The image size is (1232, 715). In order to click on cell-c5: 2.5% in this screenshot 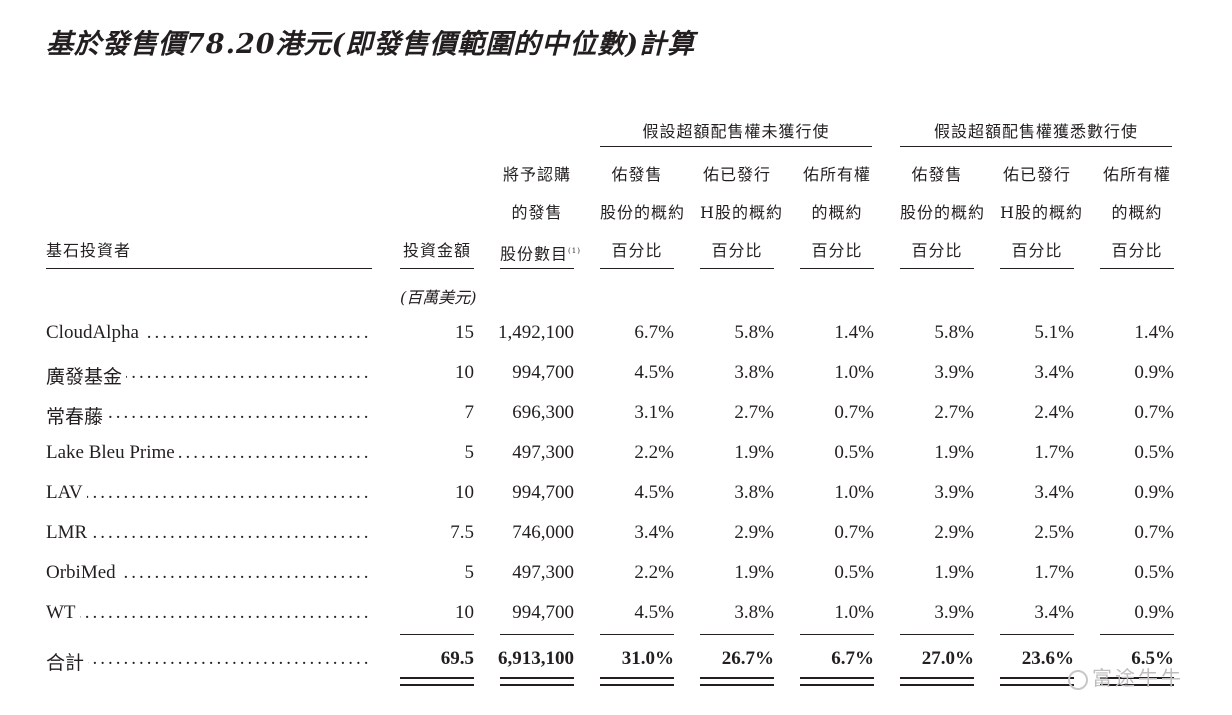, I will do `click(1054, 532)`.